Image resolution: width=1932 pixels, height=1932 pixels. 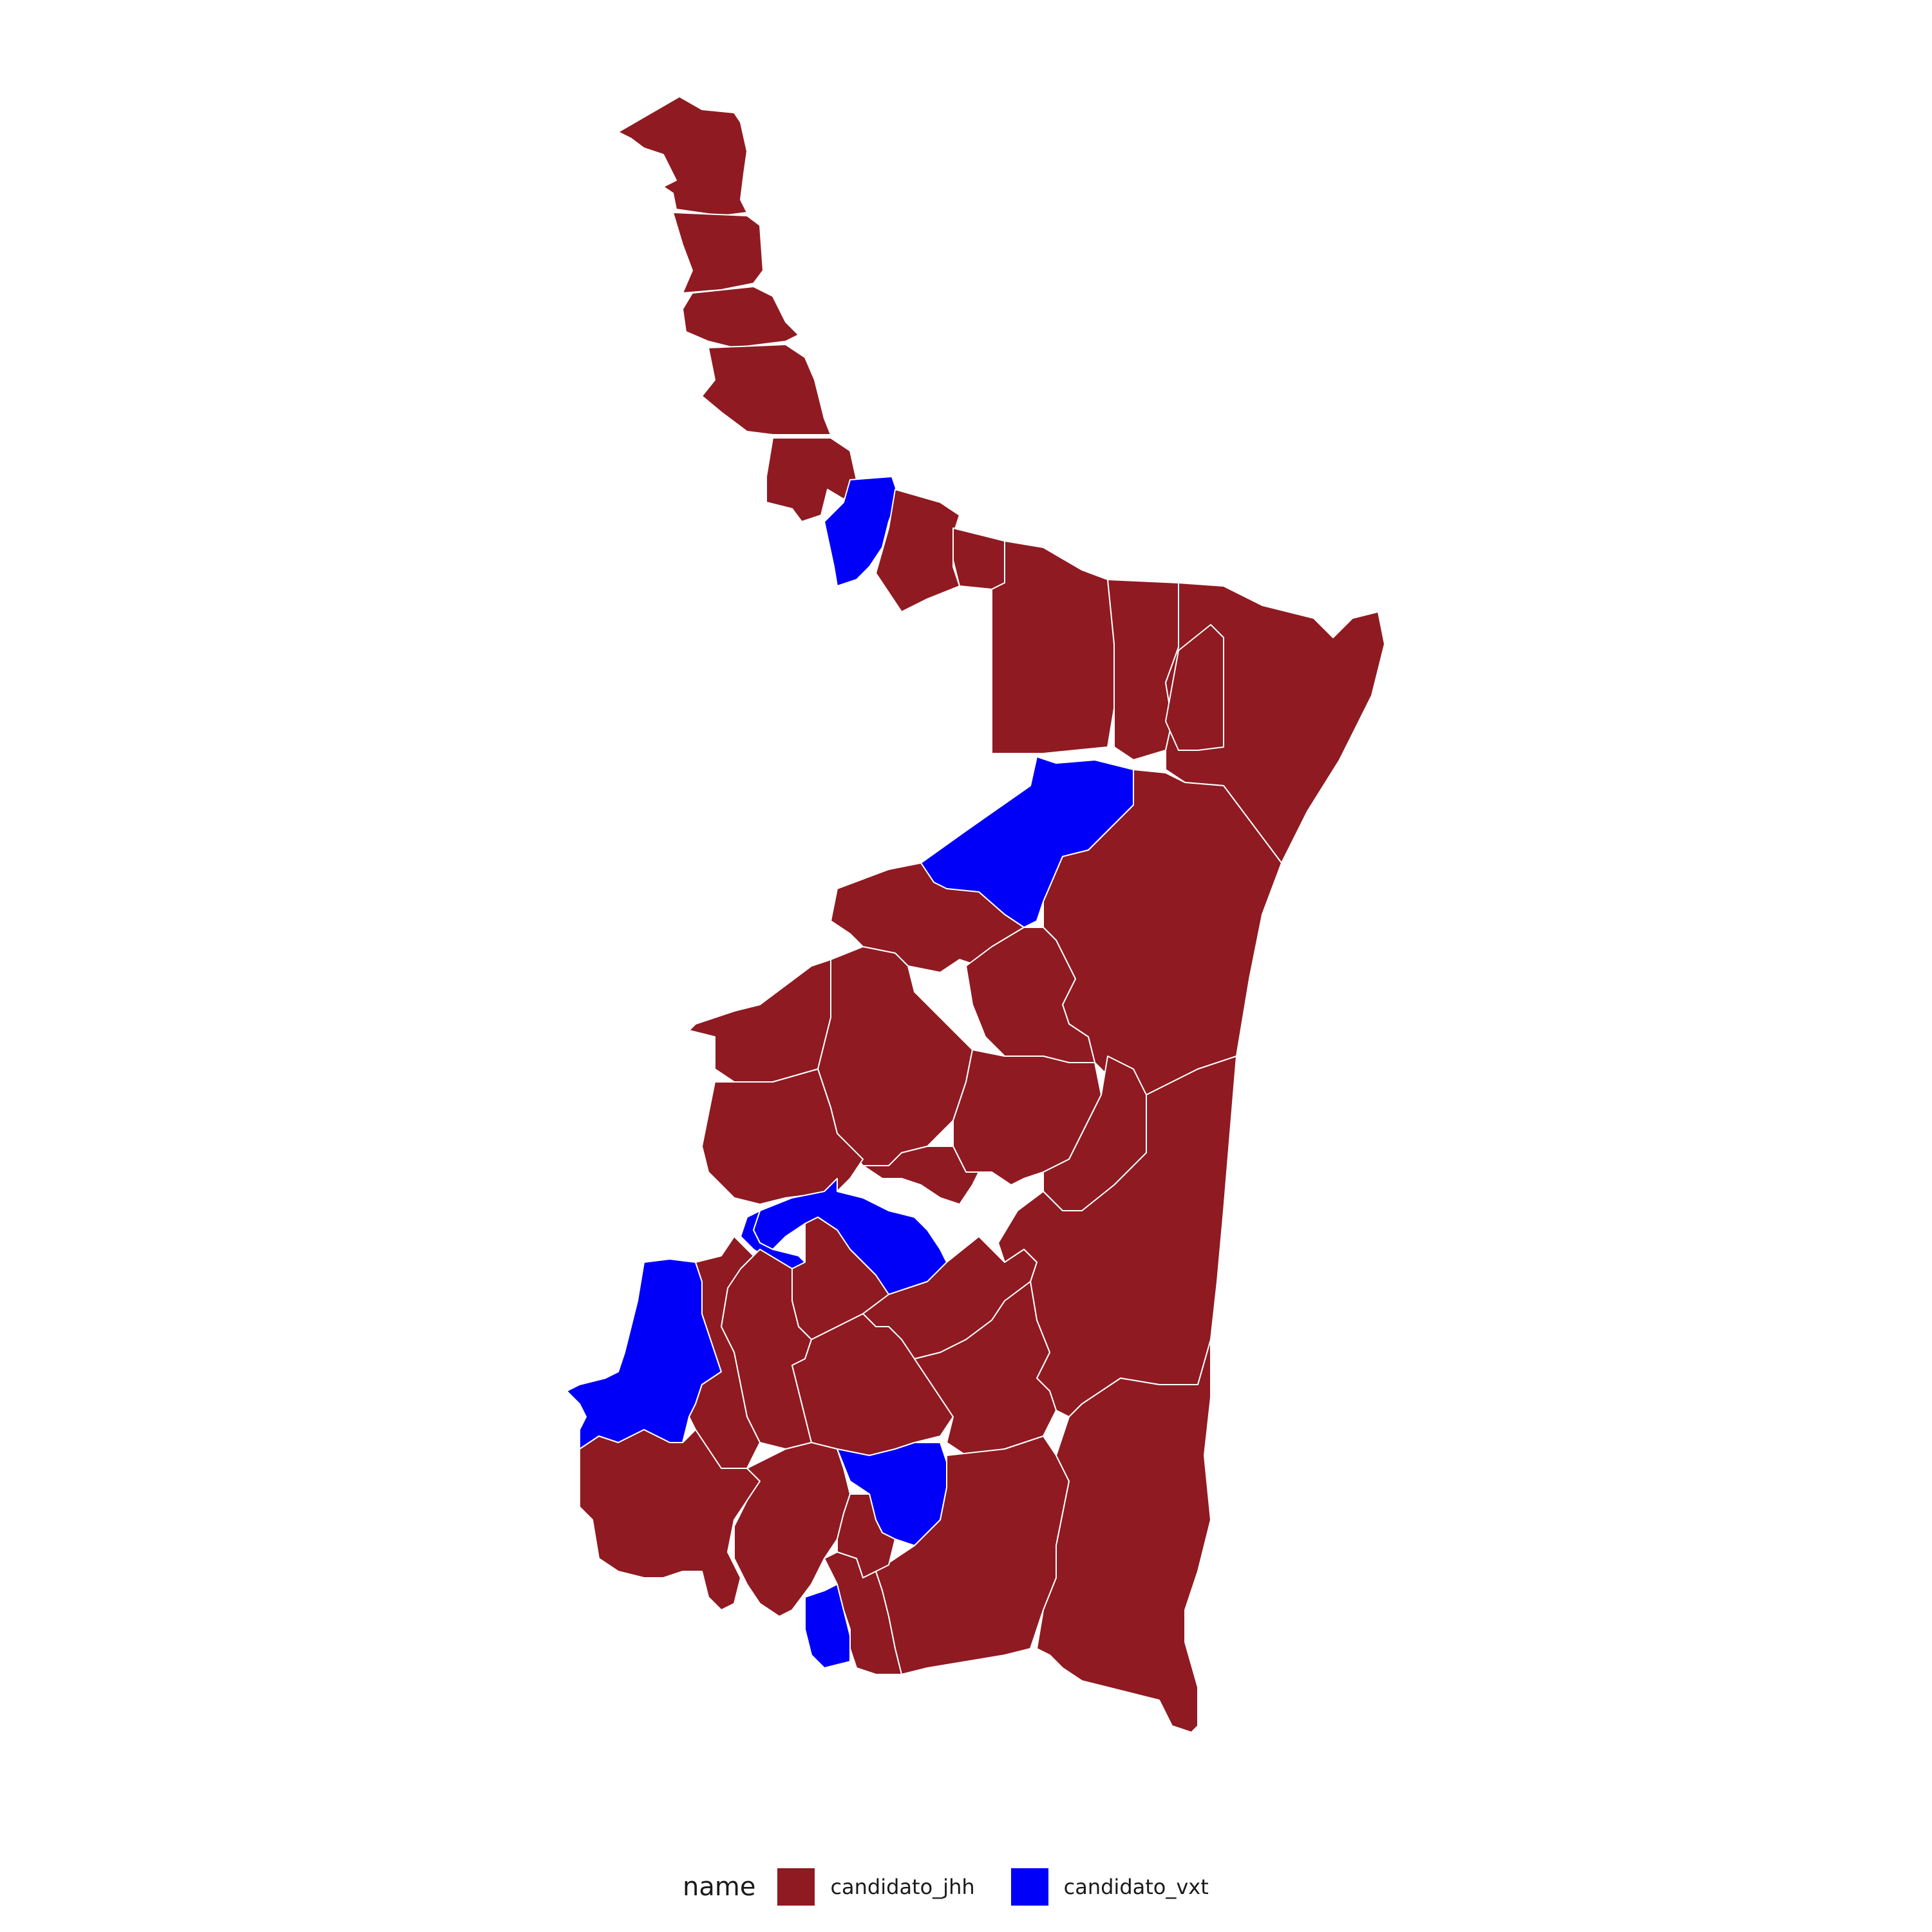 I want to click on municipality-n1, so click(x=683, y=156).